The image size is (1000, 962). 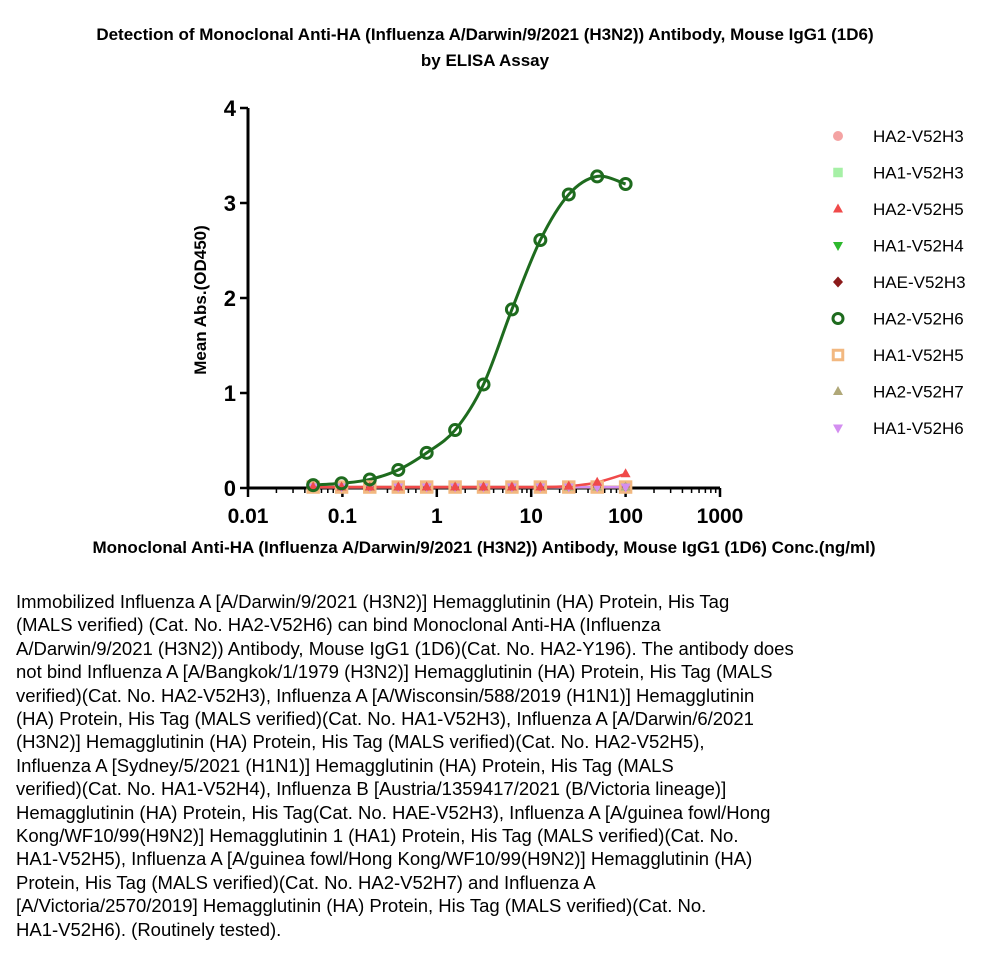 I want to click on y-tick-label: 3, so click(x=230, y=203).